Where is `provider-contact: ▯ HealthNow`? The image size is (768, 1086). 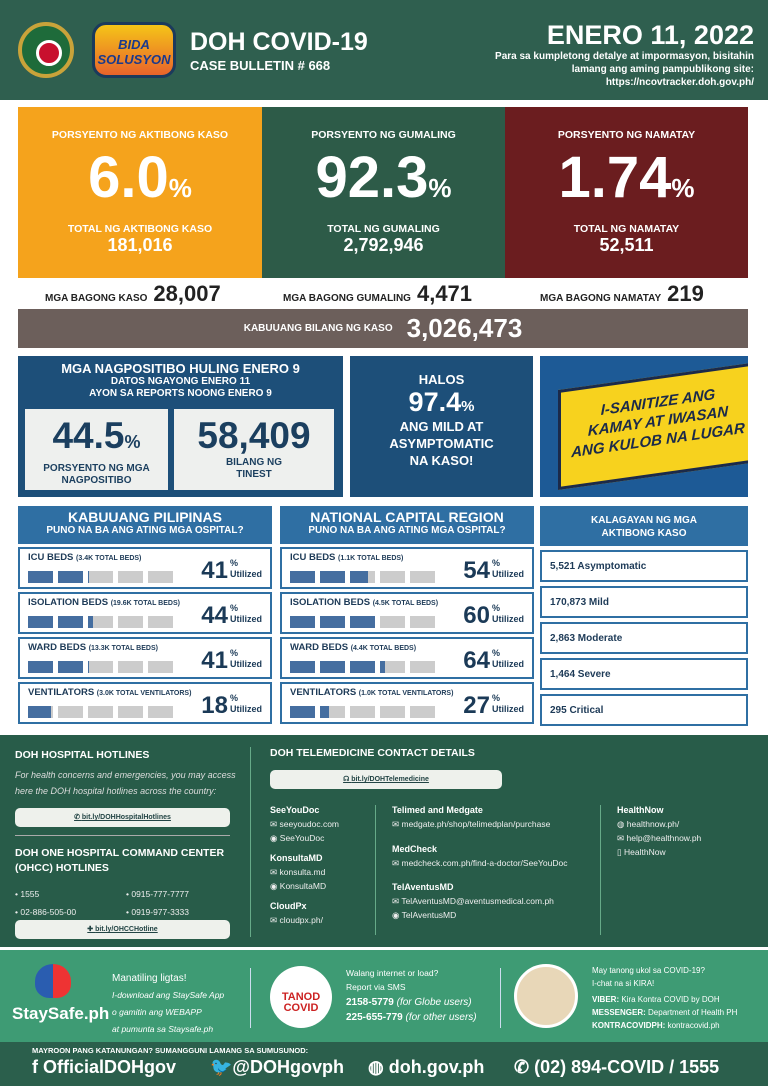
provider-contact: ▯ HealthNow is located at coordinates (641, 852).